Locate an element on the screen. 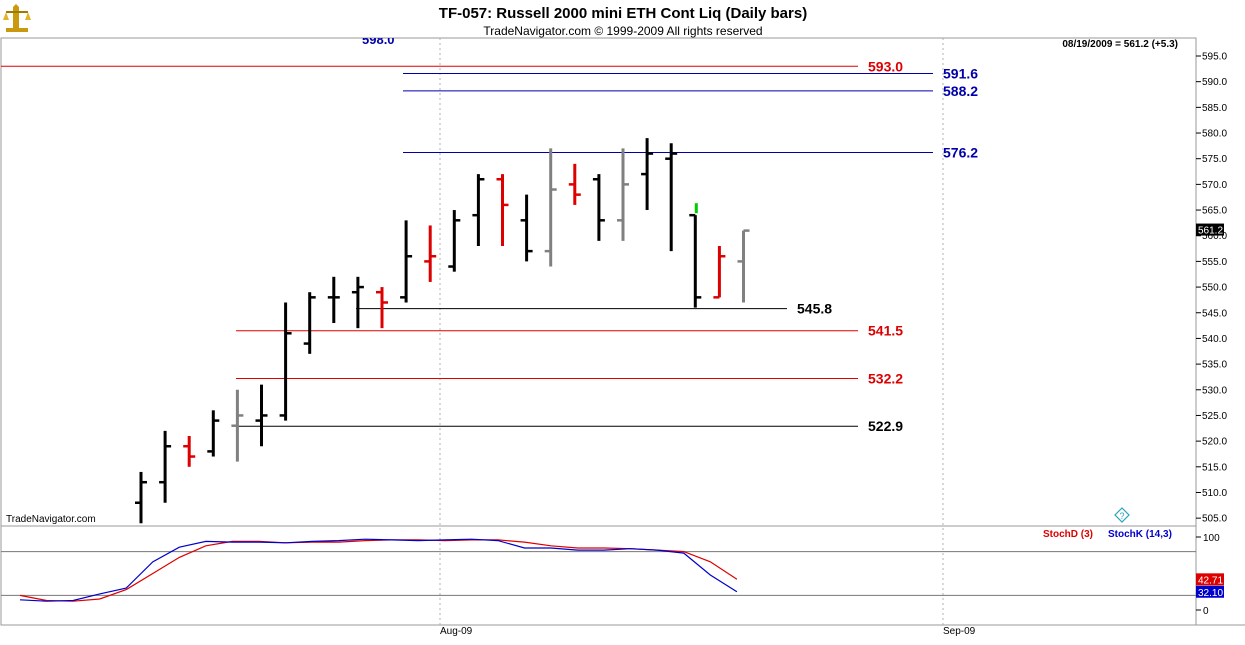 The image size is (1245, 645). level-line: 593.0 is located at coordinates (452, 66).